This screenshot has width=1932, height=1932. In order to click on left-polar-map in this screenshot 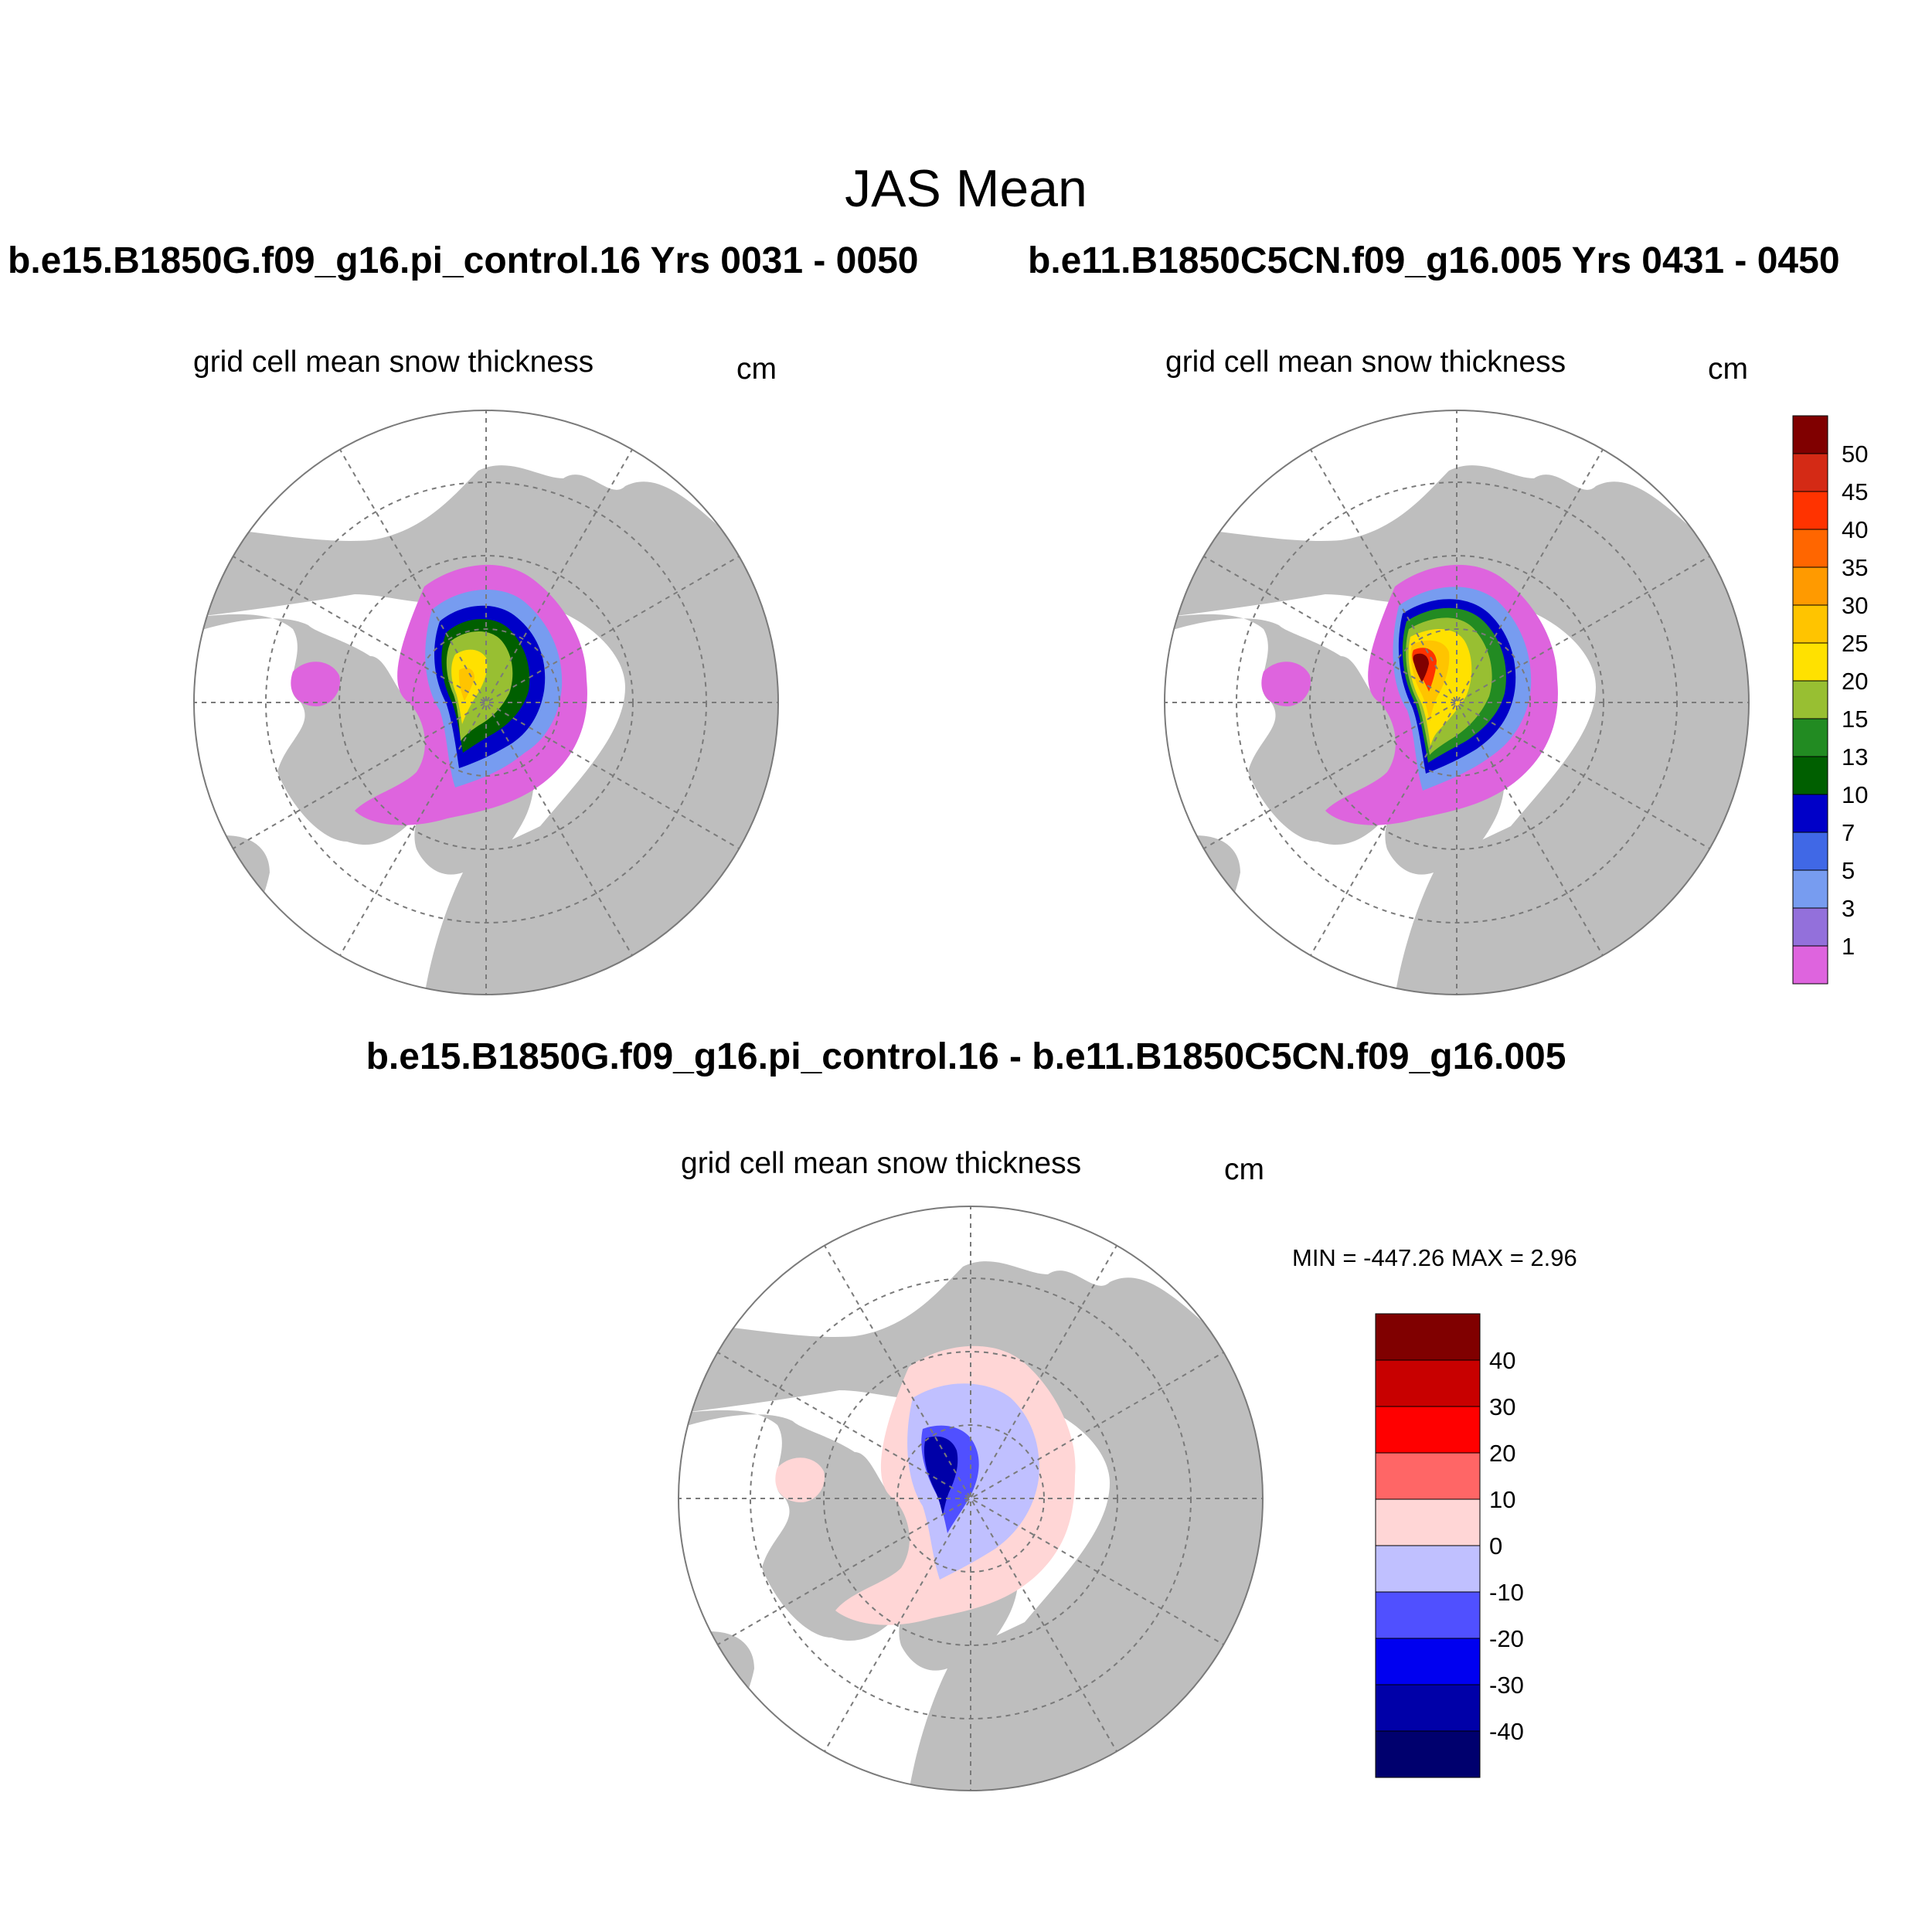, I will do `click(486, 702)`.